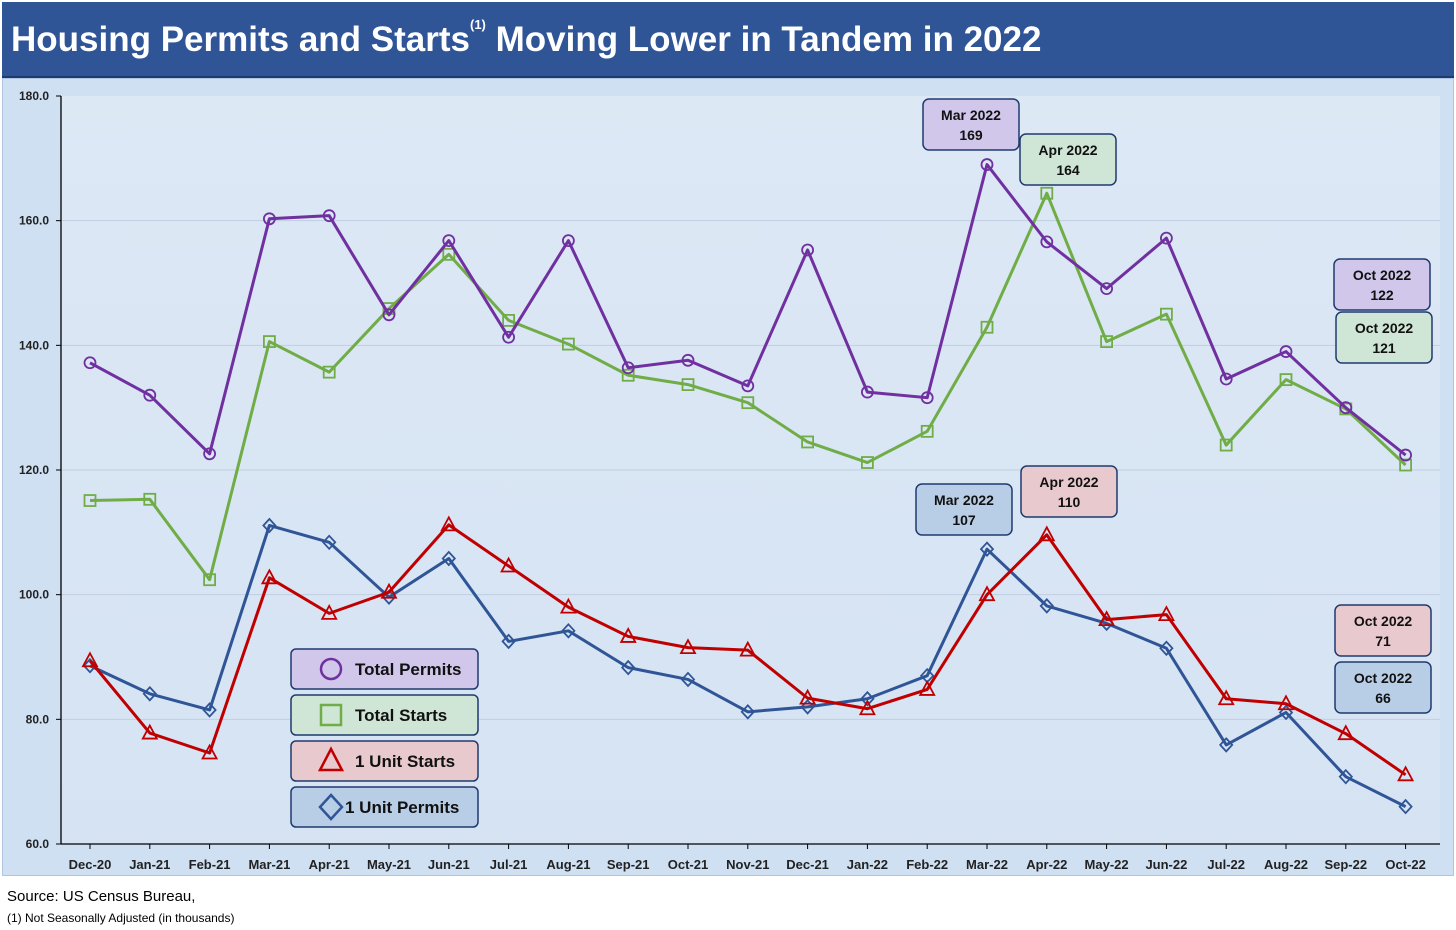 The height and width of the screenshot is (930, 1456). Describe the element at coordinates (34, 96) in the screenshot. I see `y-tick-label: 180.0` at that location.